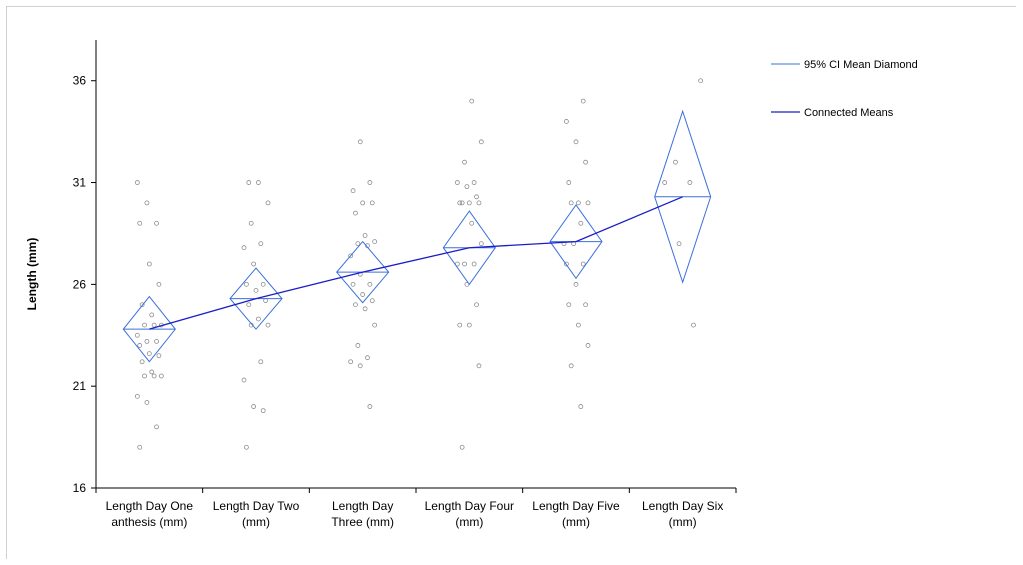  Describe the element at coordinates (80, 386) in the screenshot. I see `y-tick-label: 21` at that location.